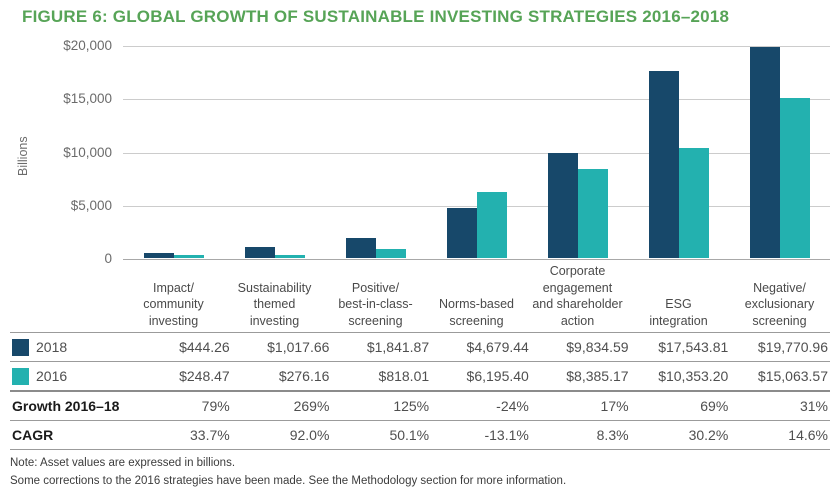  I want to click on row-label-cell: Growth 2016–18, so click(71, 406).